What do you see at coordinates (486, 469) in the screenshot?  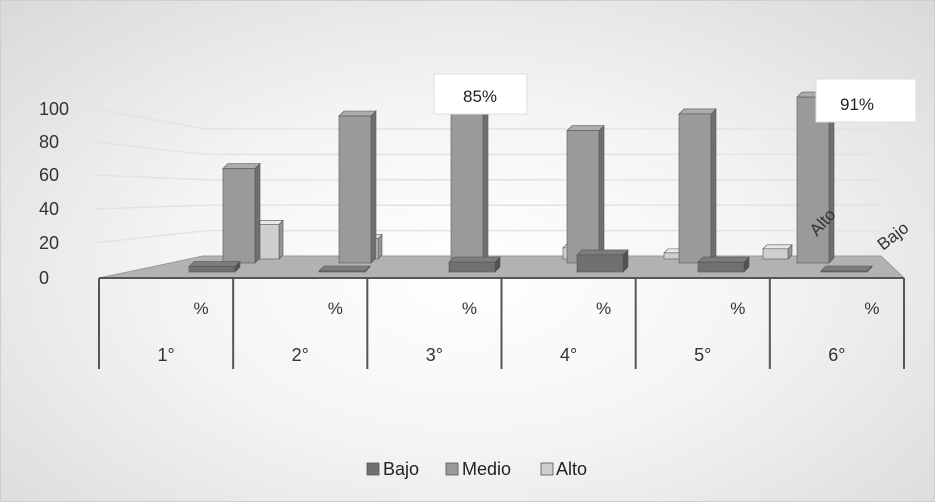 I see `legend-label: Medio` at bounding box center [486, 469].